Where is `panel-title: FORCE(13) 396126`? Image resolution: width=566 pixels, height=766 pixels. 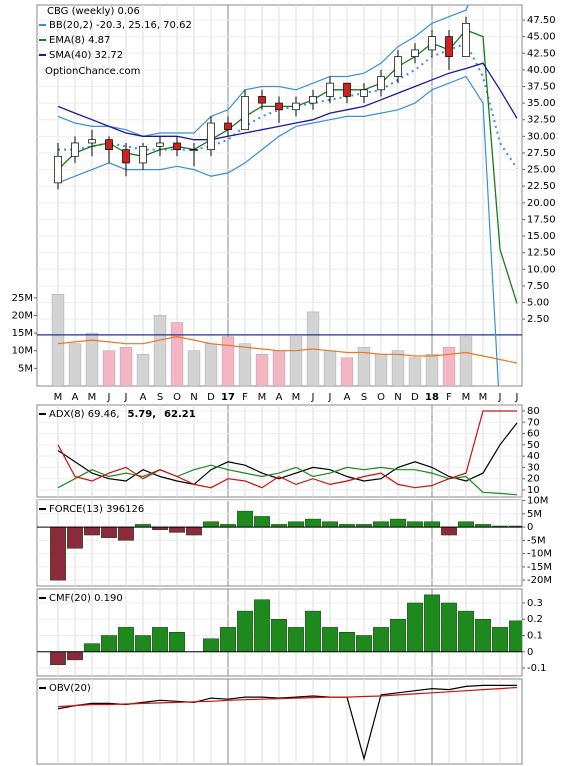
panel-title: FORCE(13) 396126 is located at coordinates (96, 509).